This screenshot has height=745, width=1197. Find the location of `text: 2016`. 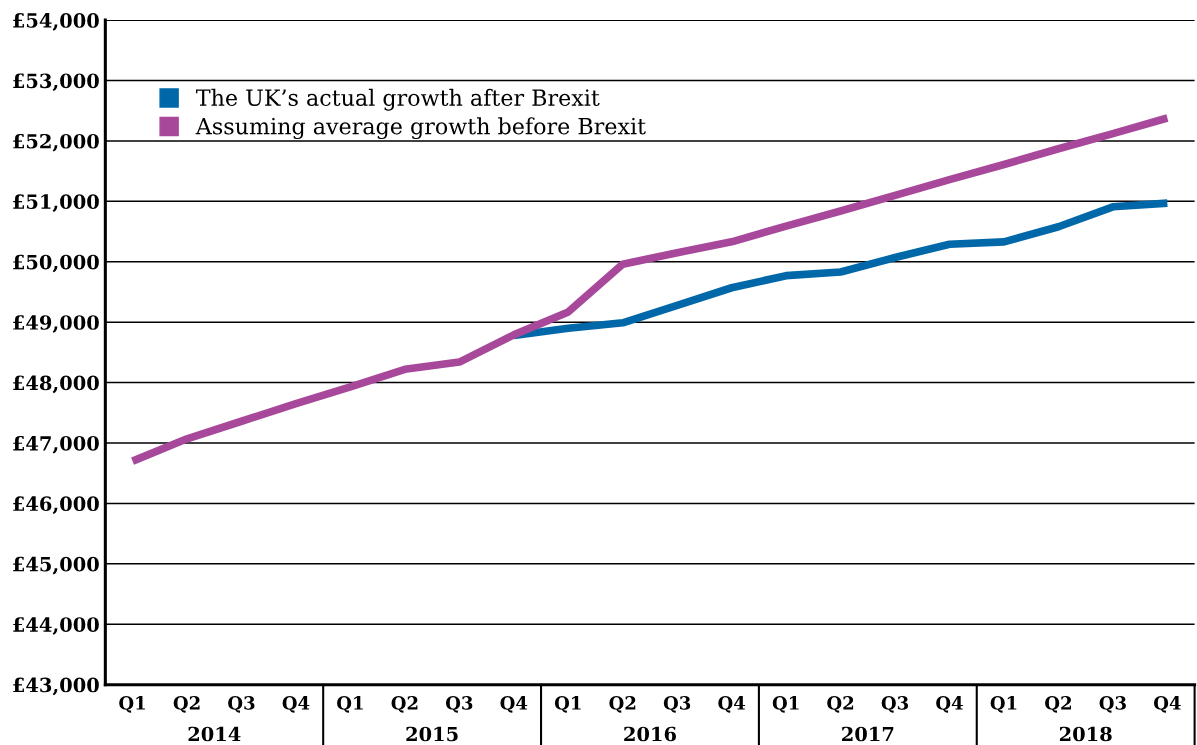

text: 2016 is located at coordinates (650, 734).